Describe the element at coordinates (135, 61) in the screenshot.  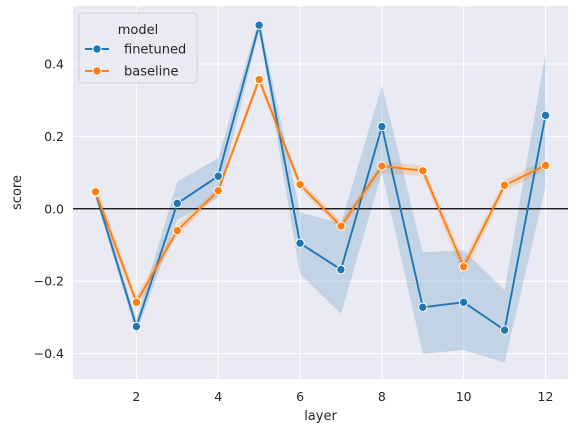
I see `legend-items: finetuned baseline` at that location.